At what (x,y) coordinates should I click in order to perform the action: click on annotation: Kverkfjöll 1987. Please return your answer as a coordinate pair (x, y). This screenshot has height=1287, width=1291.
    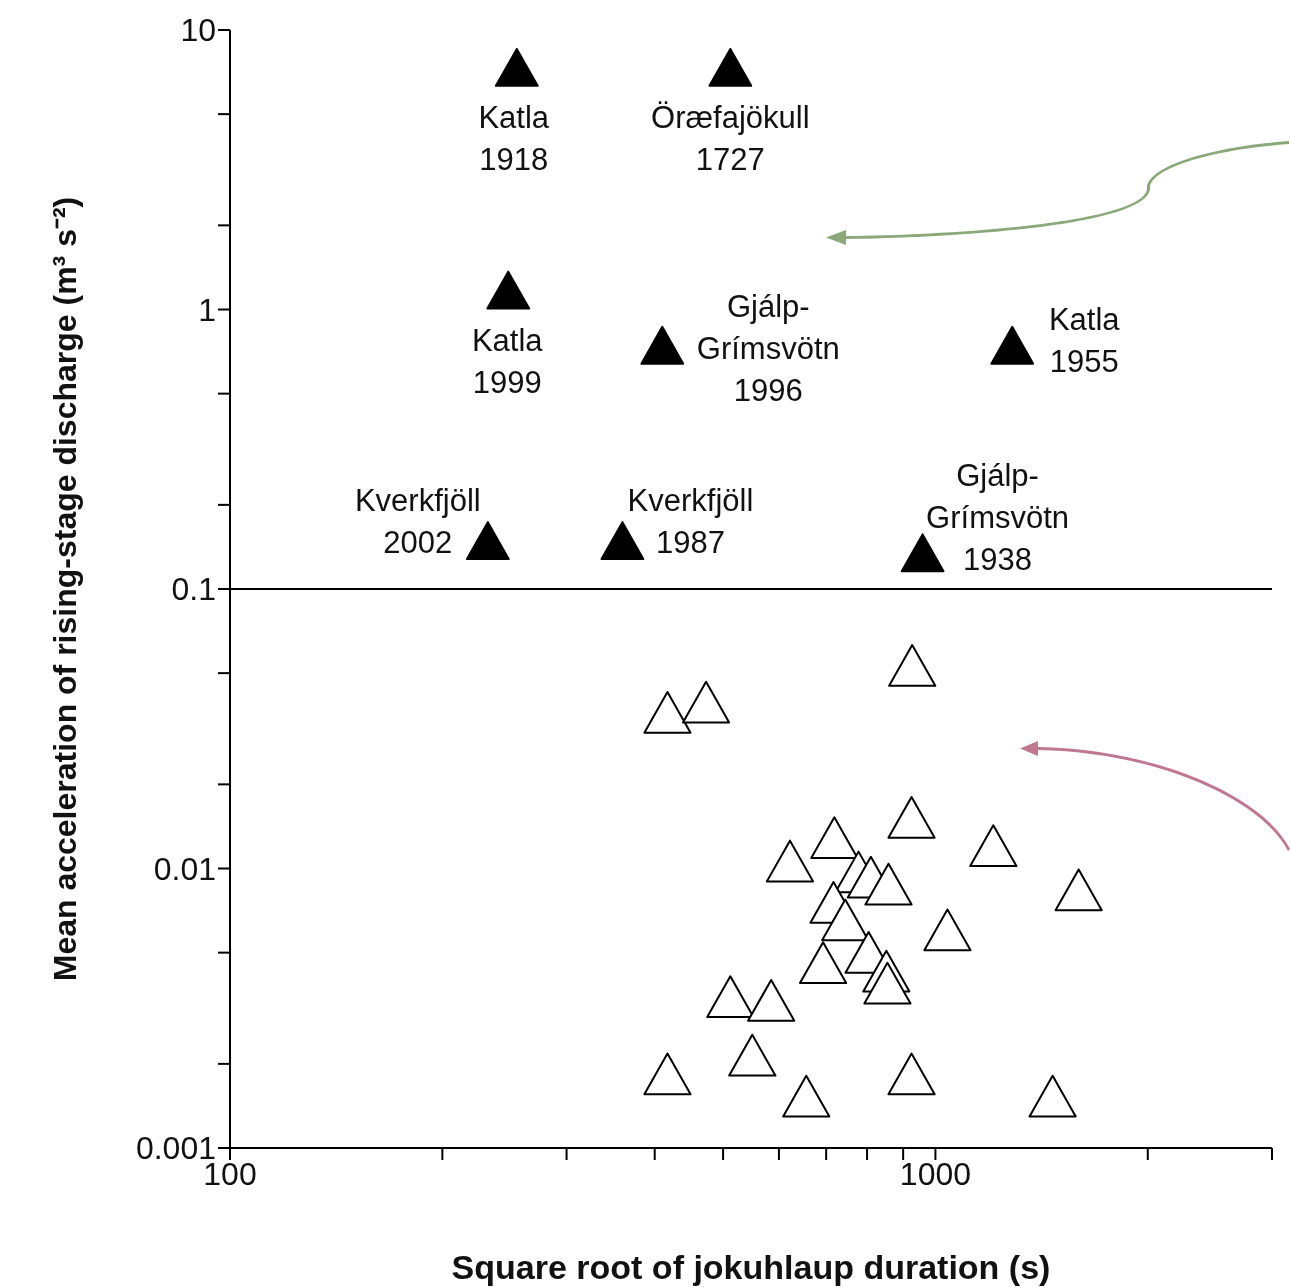
    Looking at the image, I should click on (690, 521).